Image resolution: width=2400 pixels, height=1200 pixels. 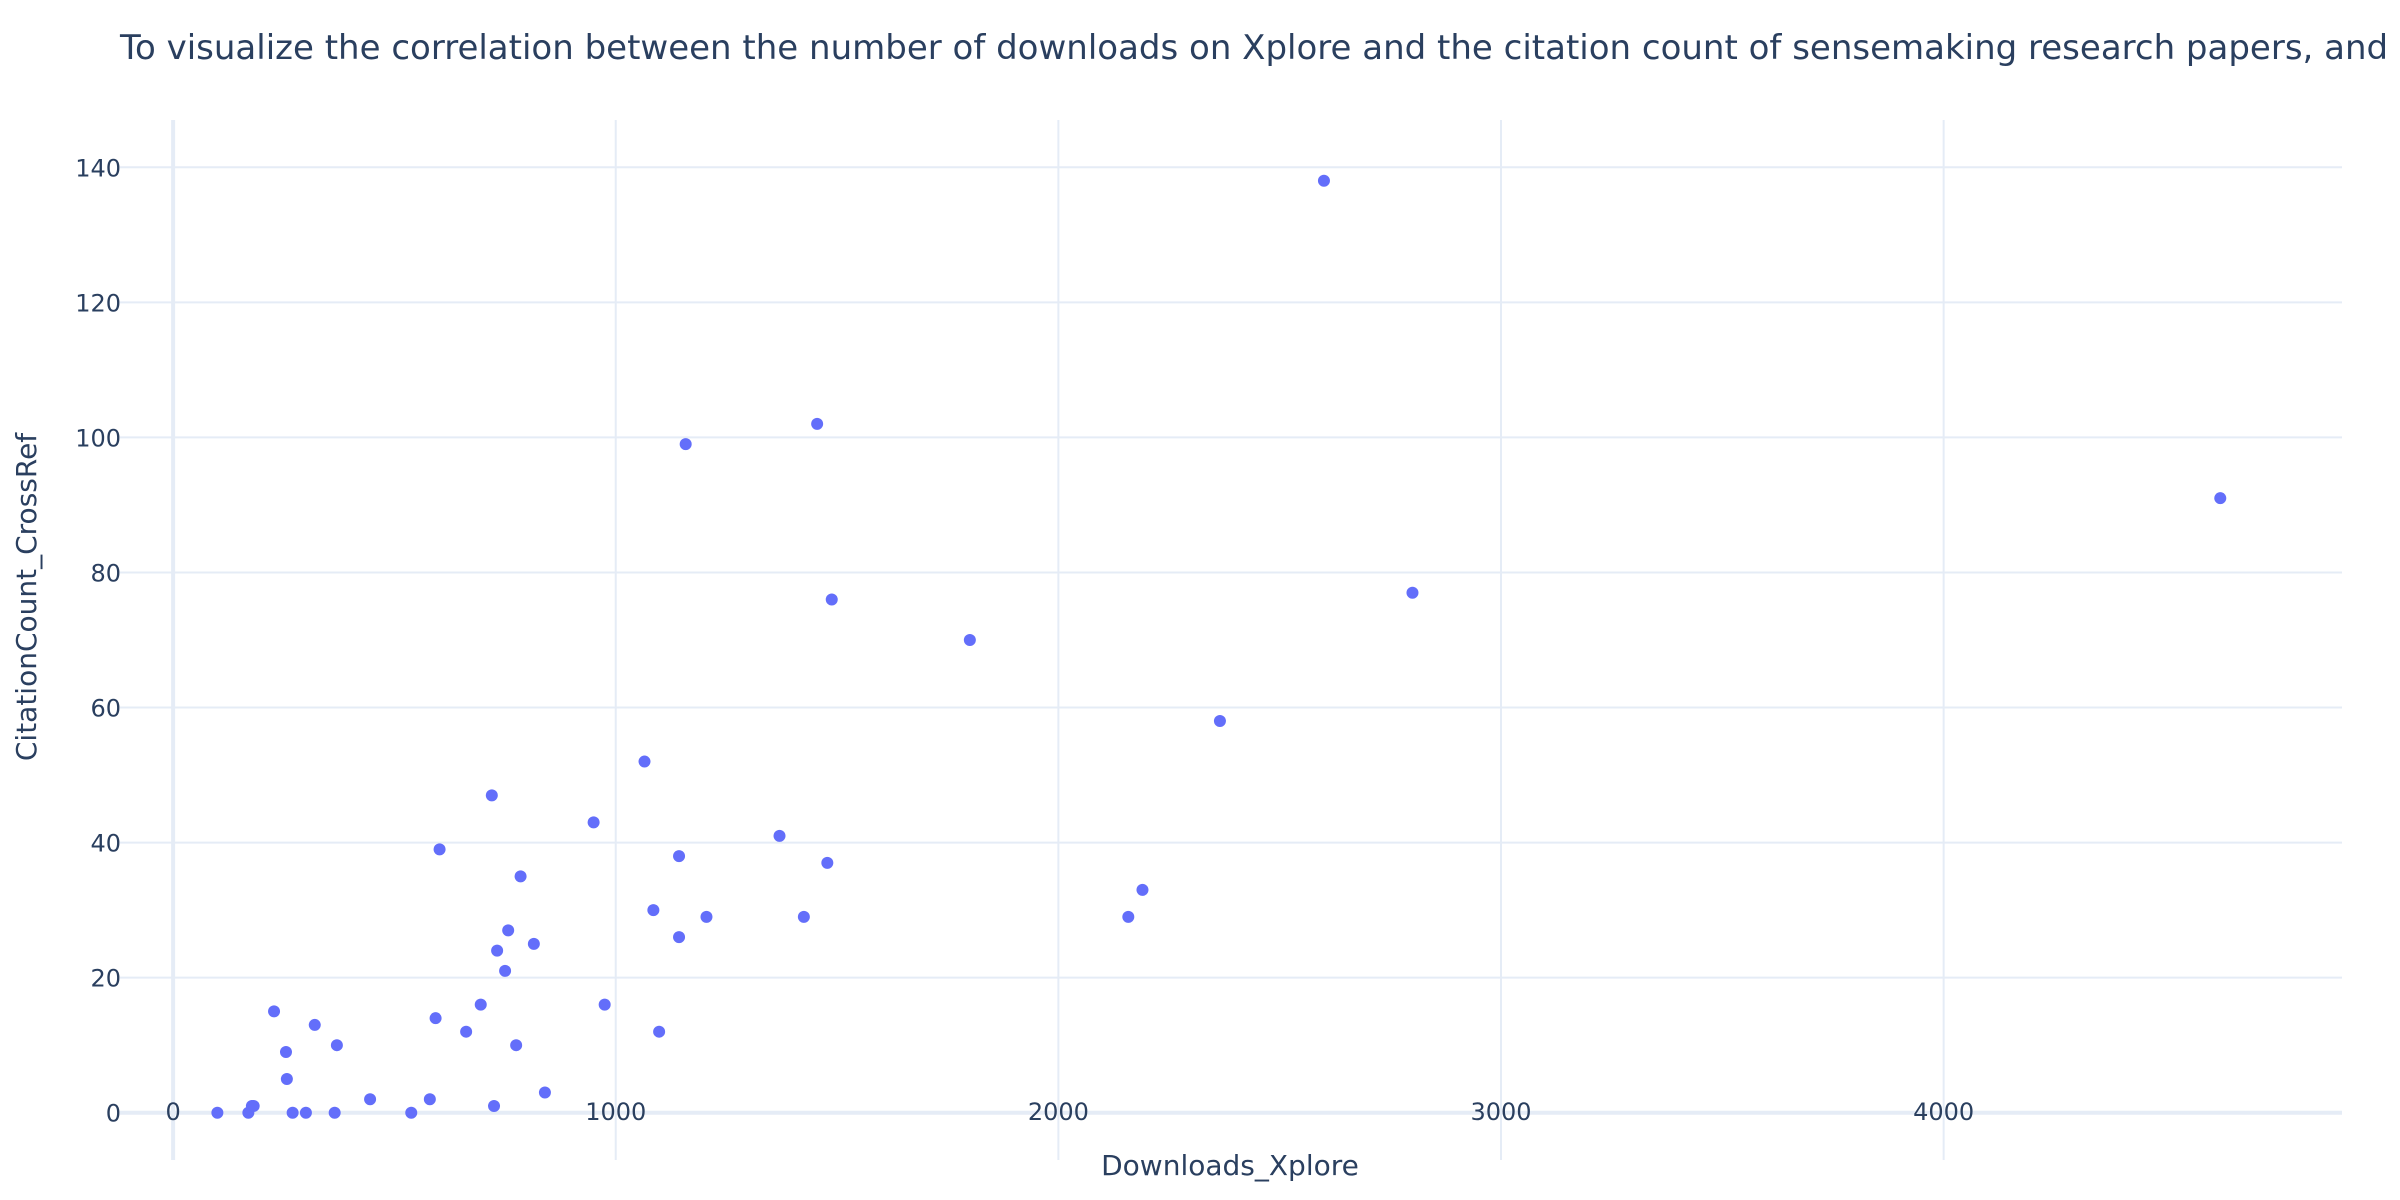 What do you see at coordinates (172, 1112) in the screenshot?
I see `x-tick-label: 0` at bounding box center [172, 1112].